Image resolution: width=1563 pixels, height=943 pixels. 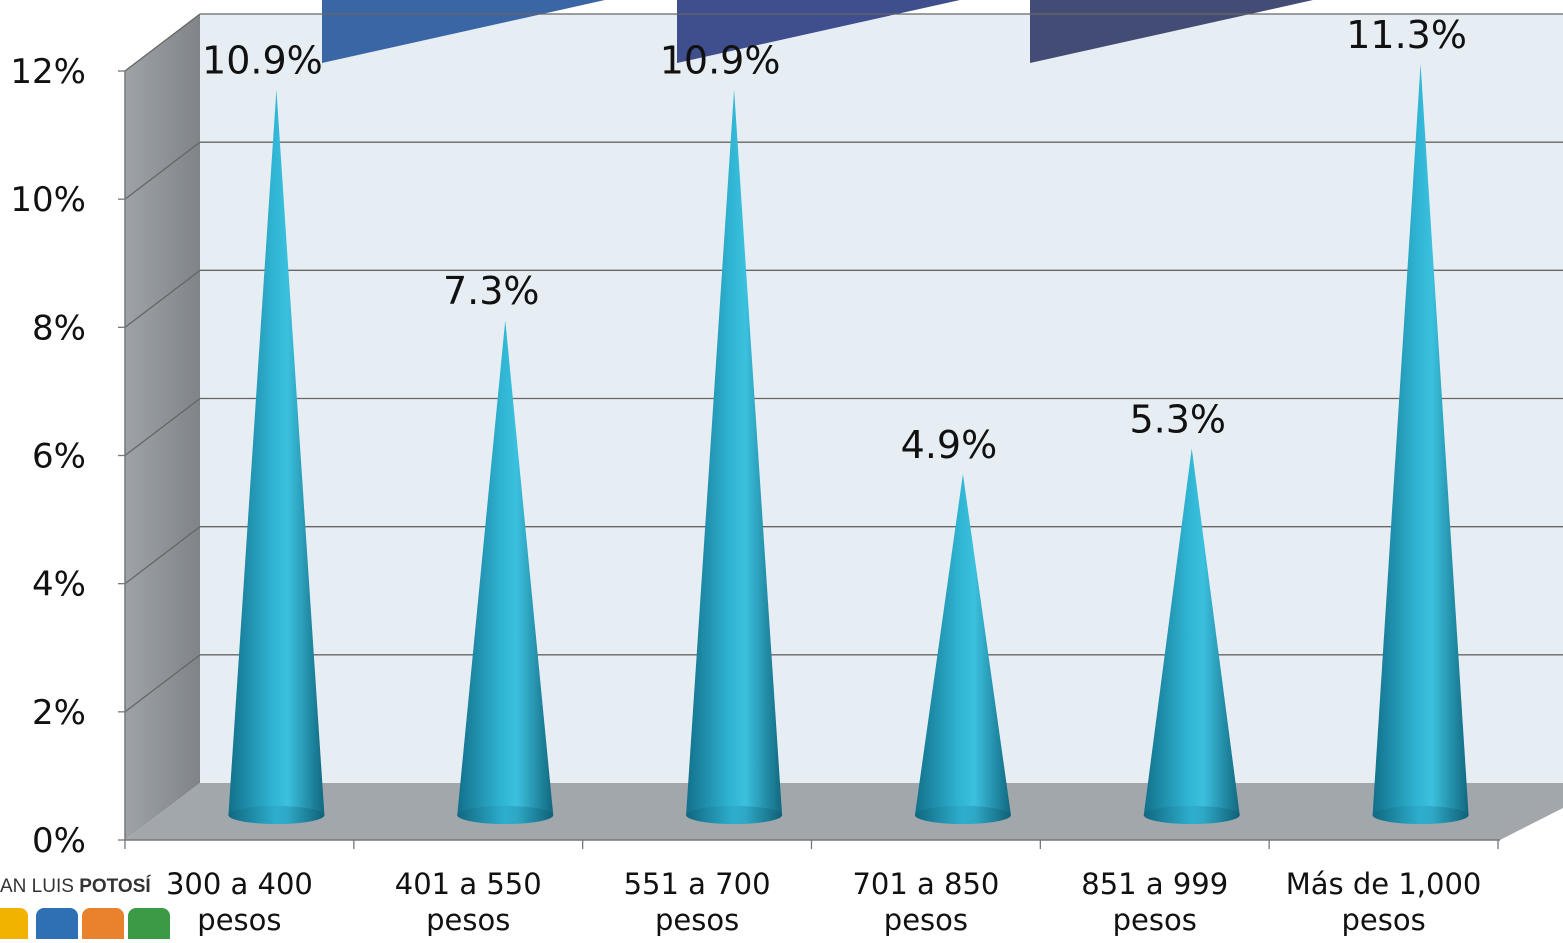 What do you see at coordinates (491, 291) in the screenshot?
I see `data-label: 7.3%` at bounding box center [491, 291].